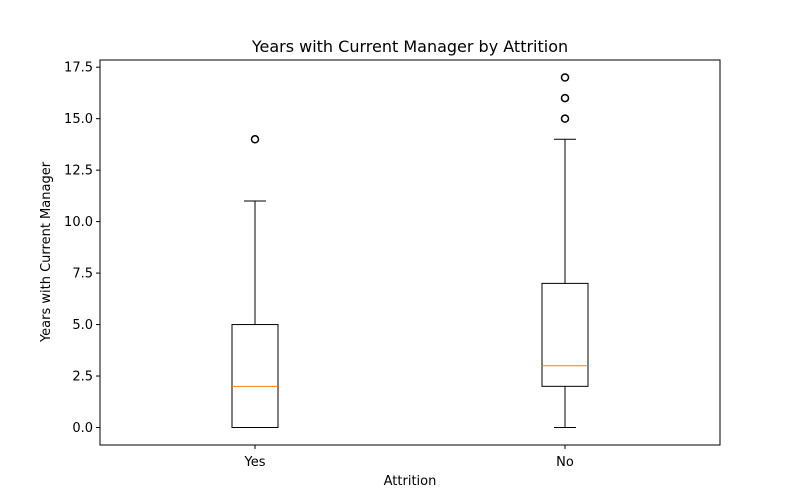 The image size is (800, 500). Describe the element at coordinates (82, 377) in the screenshot. I see `y-tick-label: 2.5` at that location.